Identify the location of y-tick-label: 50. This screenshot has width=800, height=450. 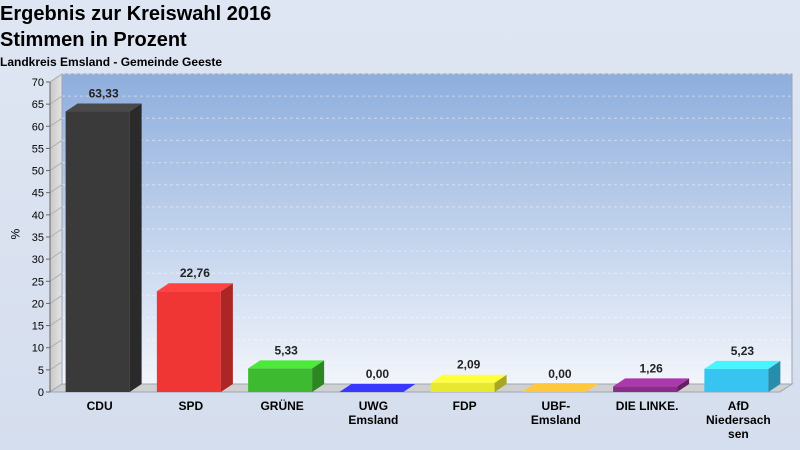
(38, 172).